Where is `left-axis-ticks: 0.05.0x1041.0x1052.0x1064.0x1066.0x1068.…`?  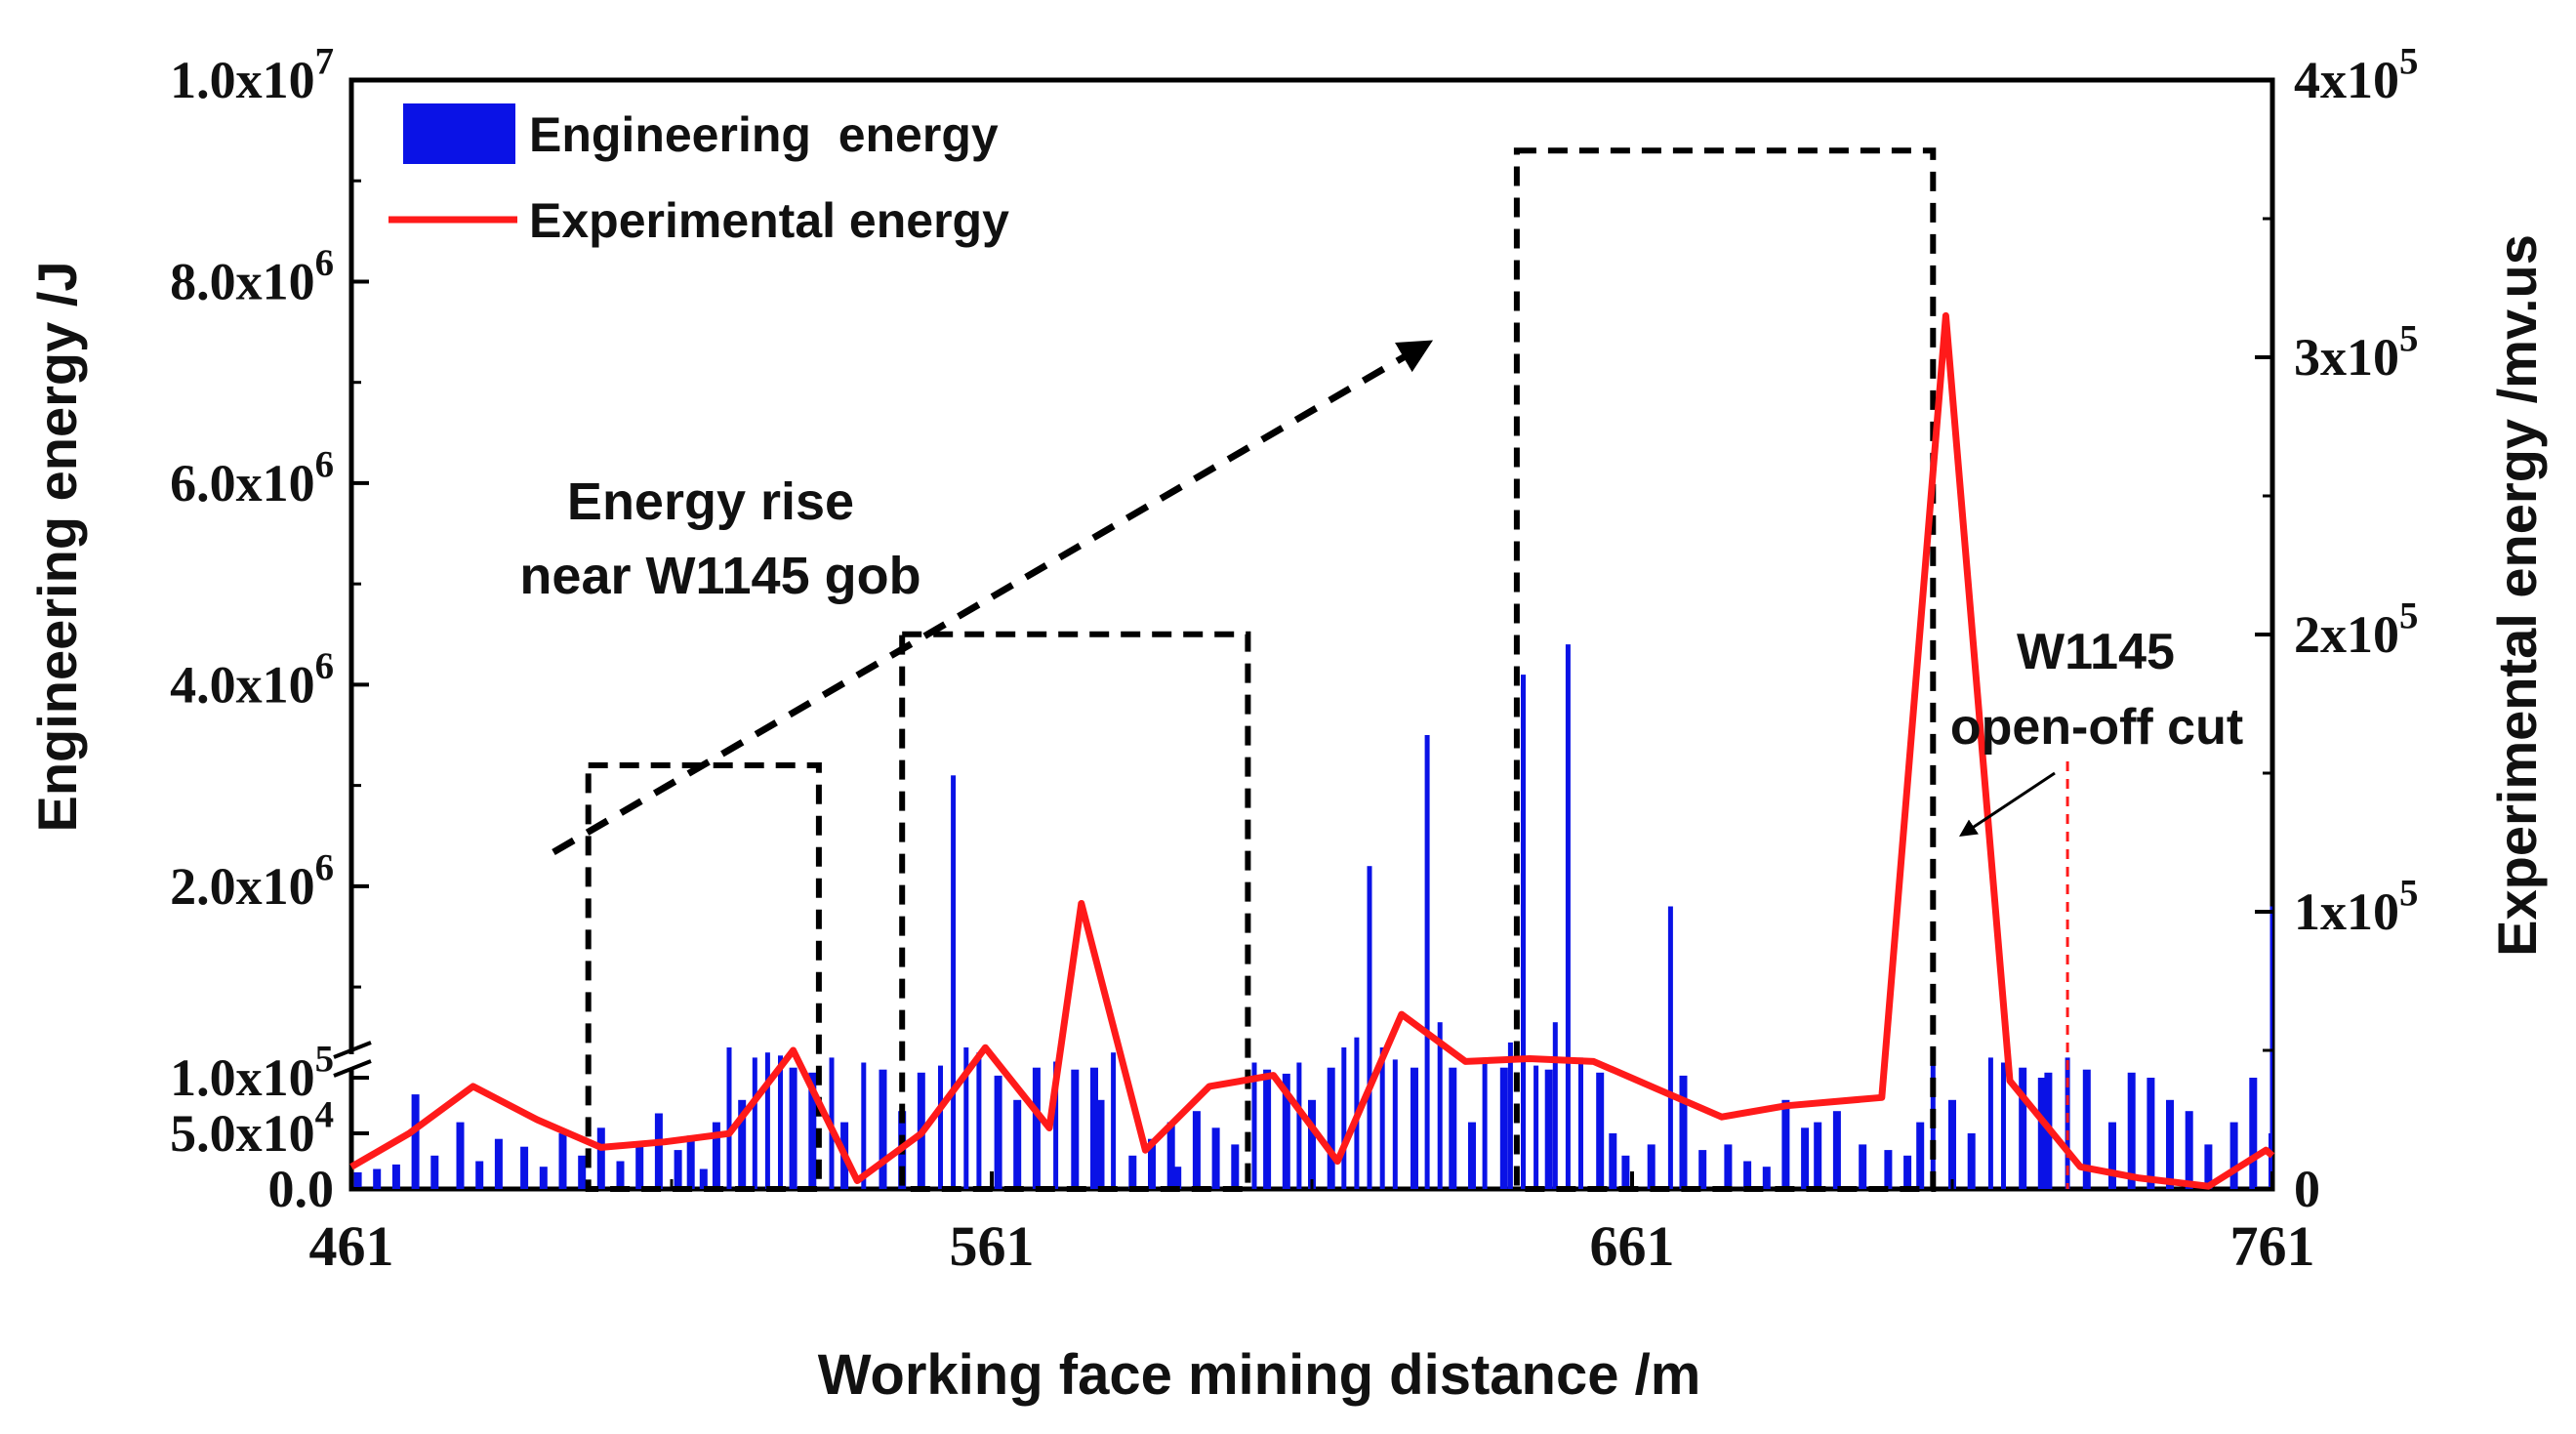
left-axis-ticks: 0.05.0x1041.0x1052.0x1064.0x1066.0x1068.… is located at coordinates (269, 629).